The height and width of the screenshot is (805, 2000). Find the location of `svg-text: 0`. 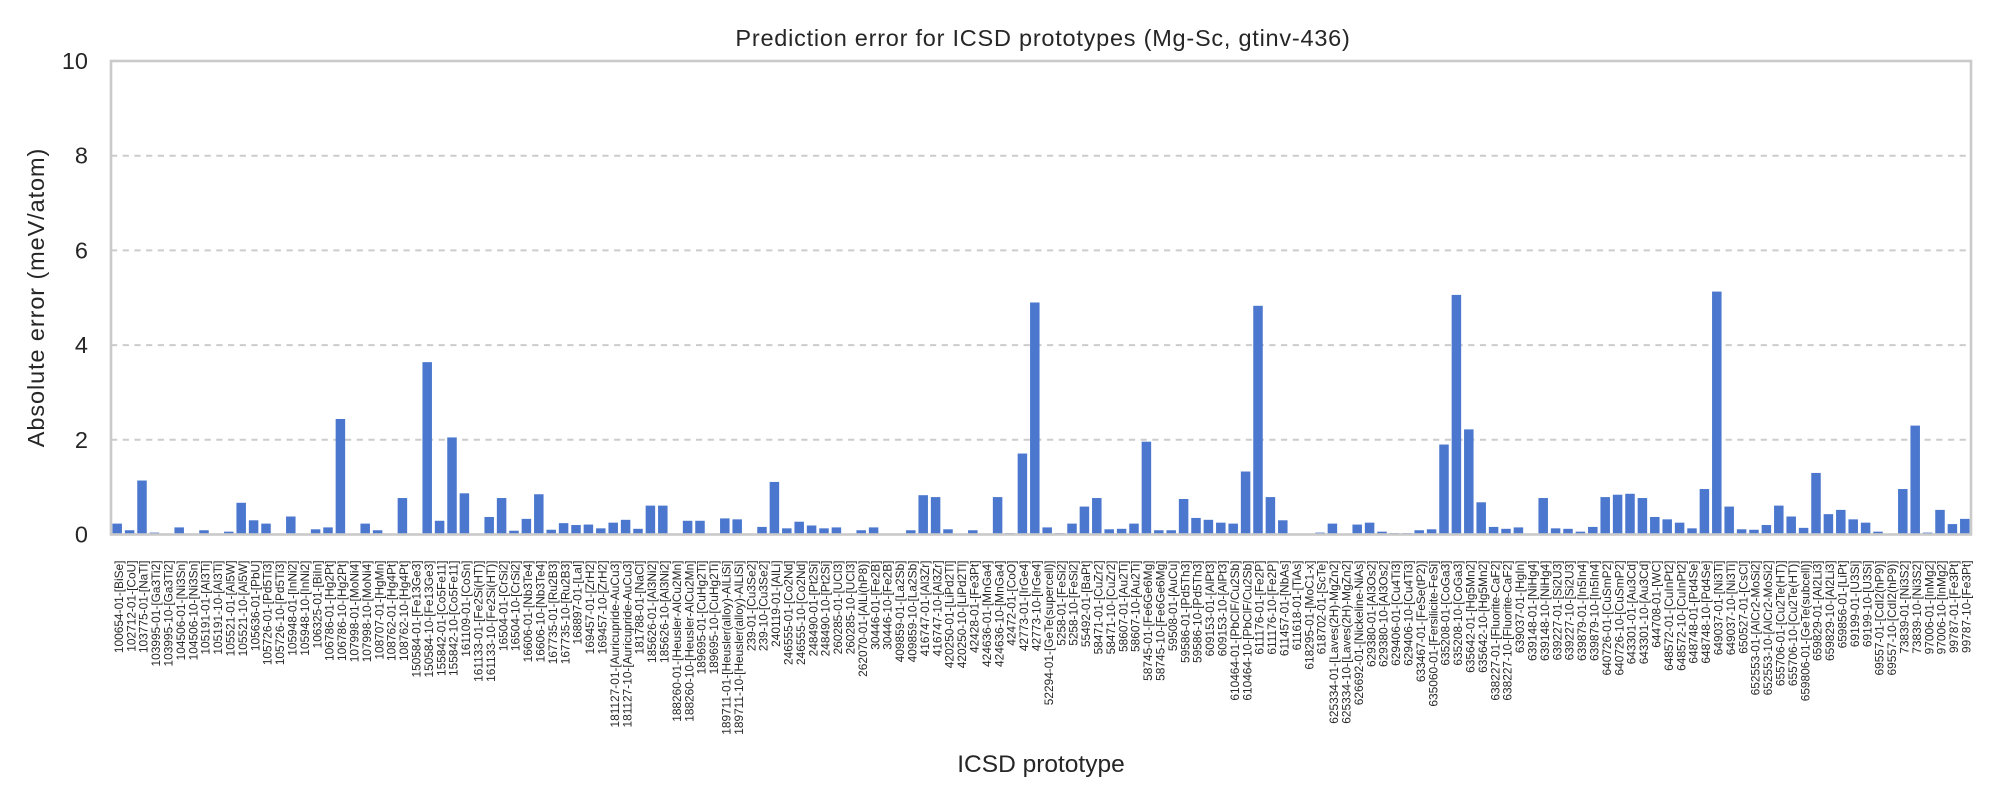

svg-text: 0 is located at coordinates (81, 535).